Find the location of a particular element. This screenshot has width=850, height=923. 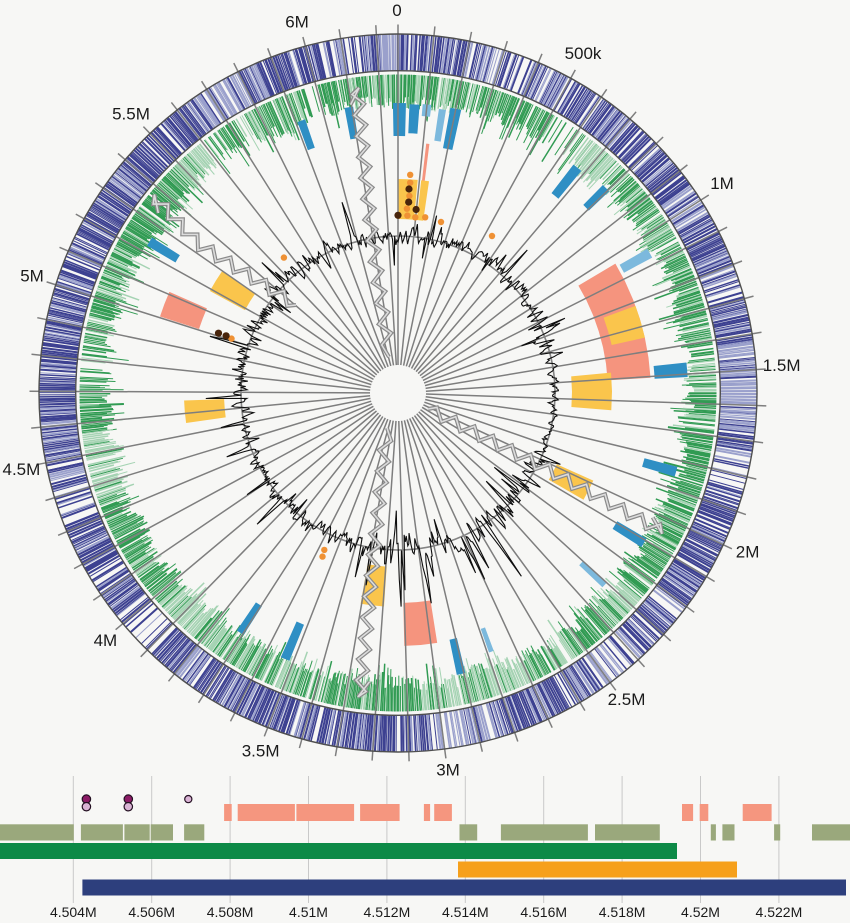

svg-text: 4.514M is located at coordinates (465, 911).